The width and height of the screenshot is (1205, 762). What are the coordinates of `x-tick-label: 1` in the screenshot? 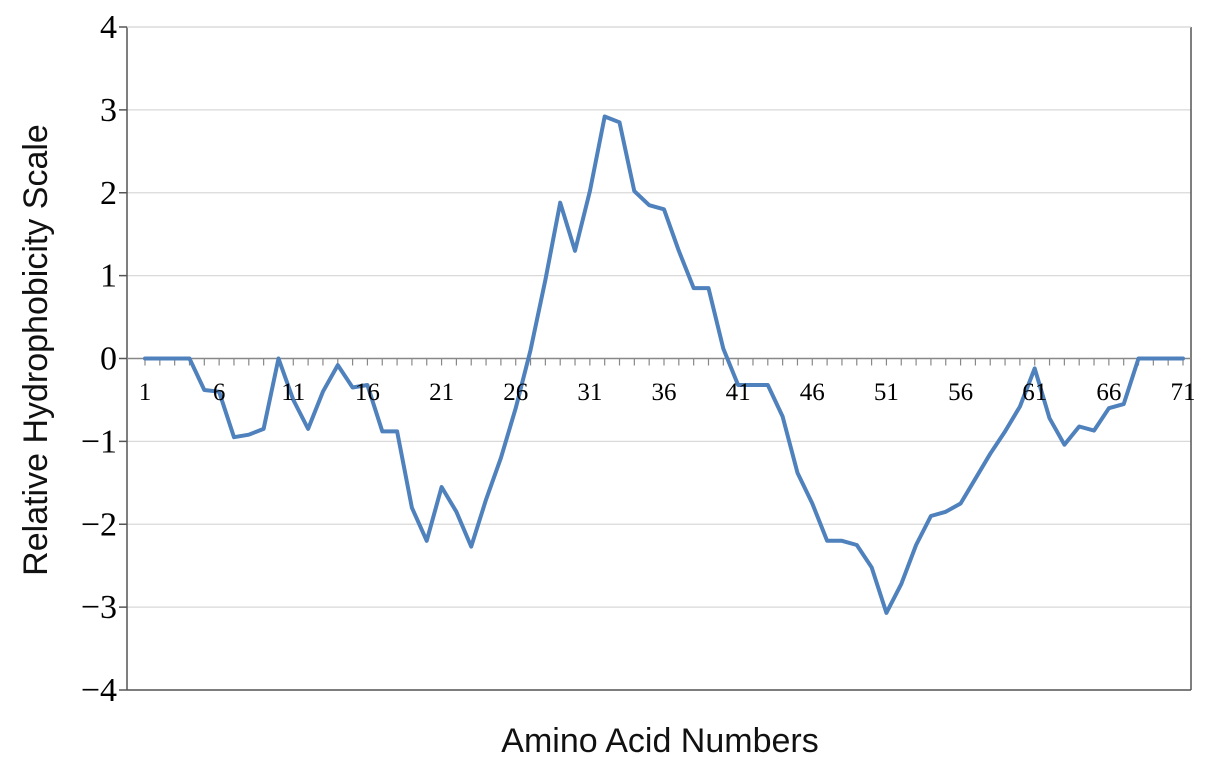 It's located at (145, 392).